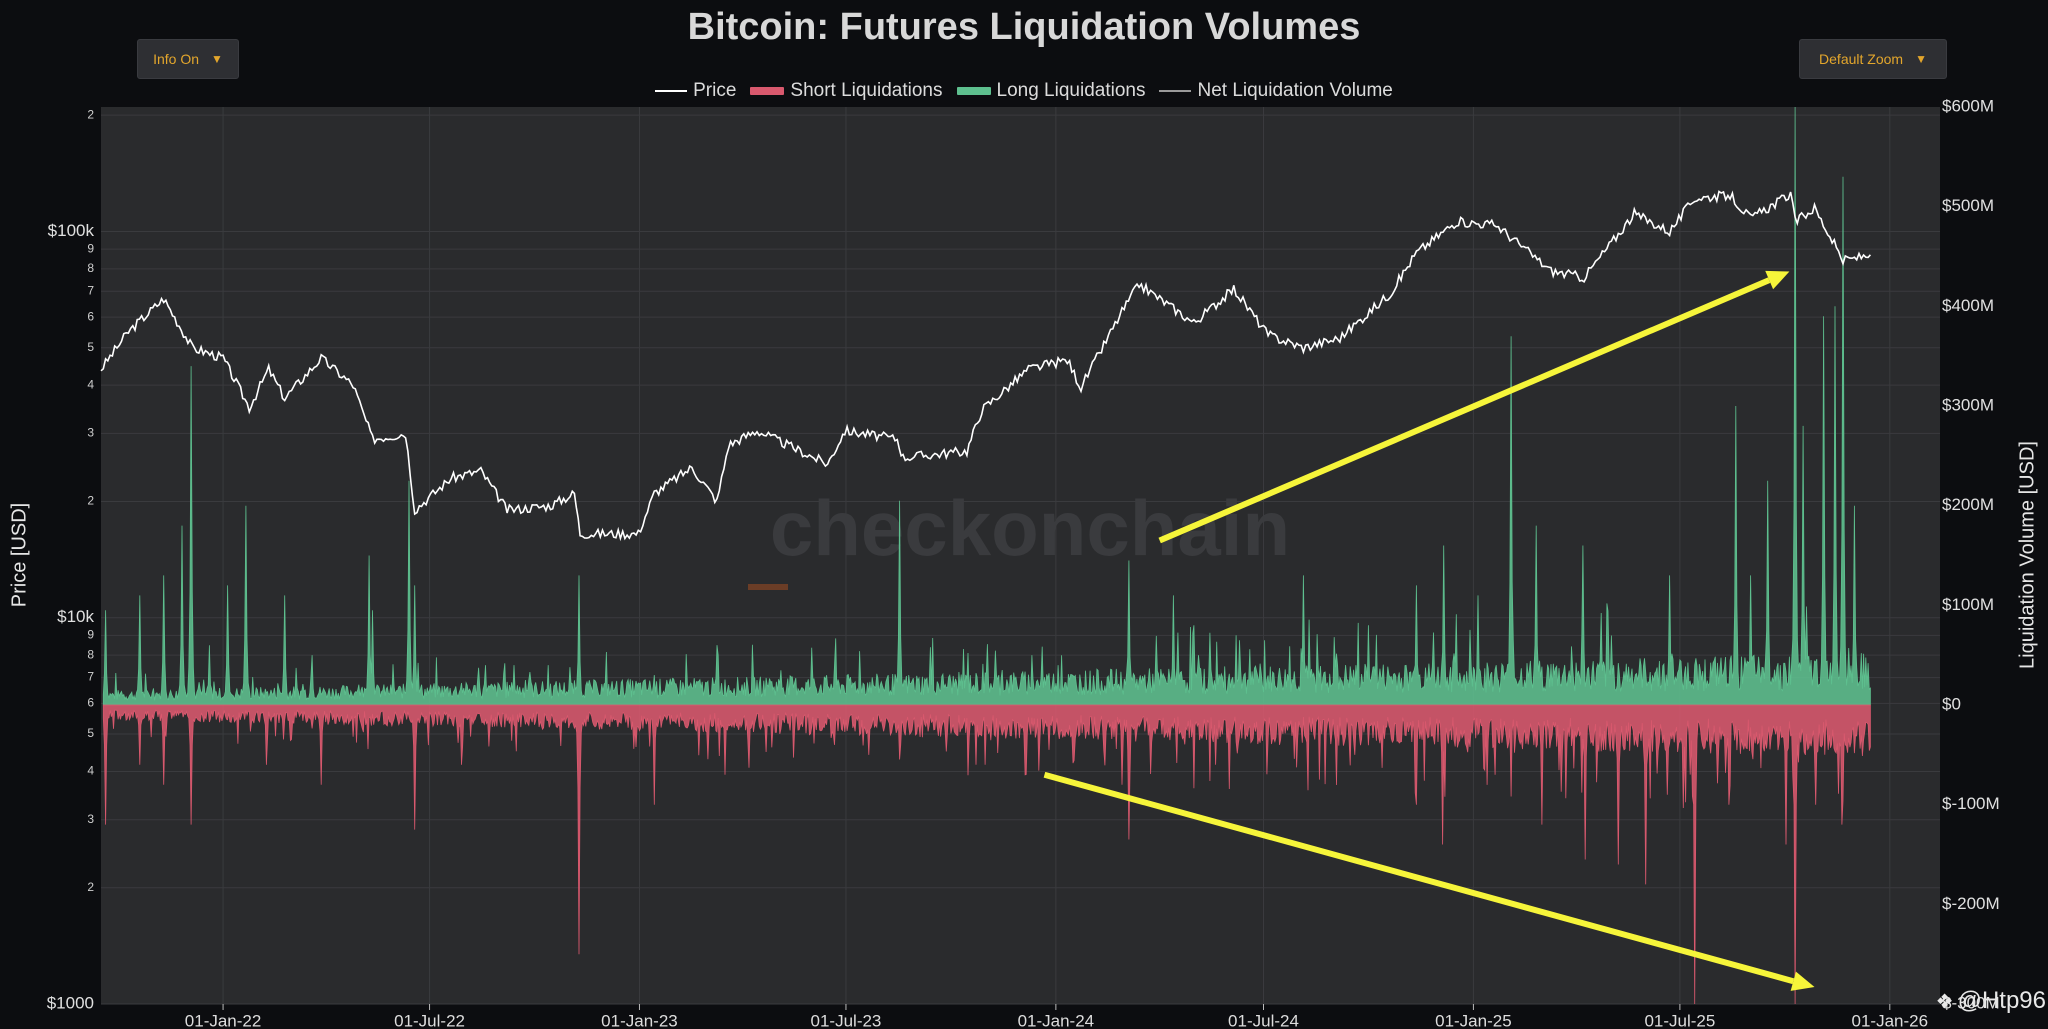 Image resolution: width=2048 pixels, height=1029 pixels. I want to click on x-tick-label: 01-Jul-22, so click(429, 1020).